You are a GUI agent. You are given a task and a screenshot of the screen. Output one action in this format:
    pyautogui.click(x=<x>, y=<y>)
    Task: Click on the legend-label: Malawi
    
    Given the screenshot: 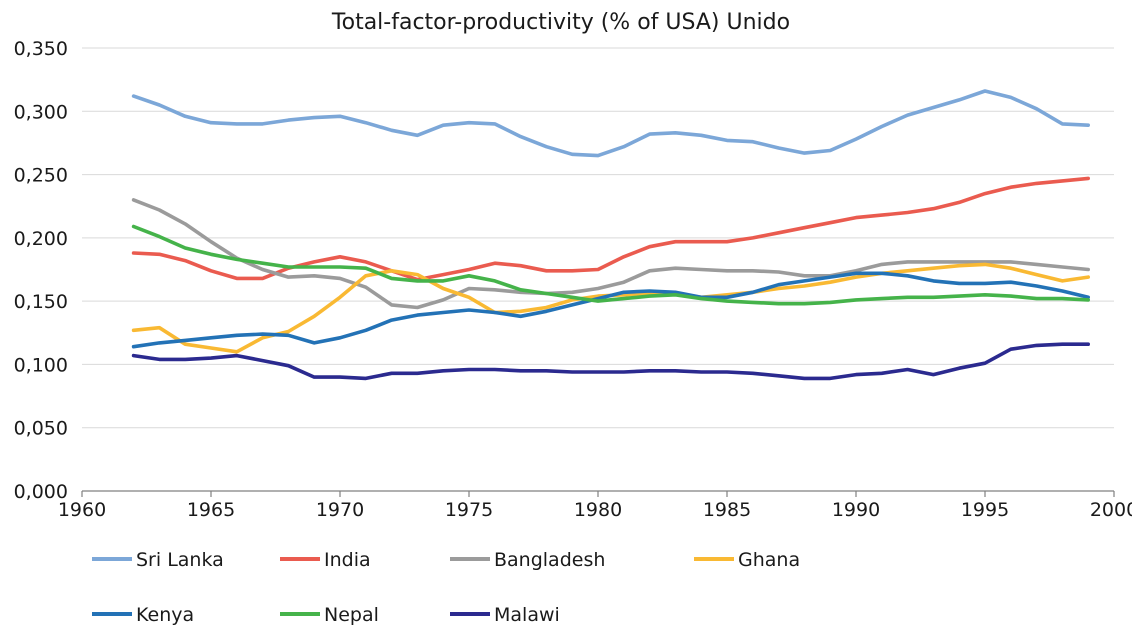 What is the action you would take?
    pyautogui.click(x=527, y=615)
    